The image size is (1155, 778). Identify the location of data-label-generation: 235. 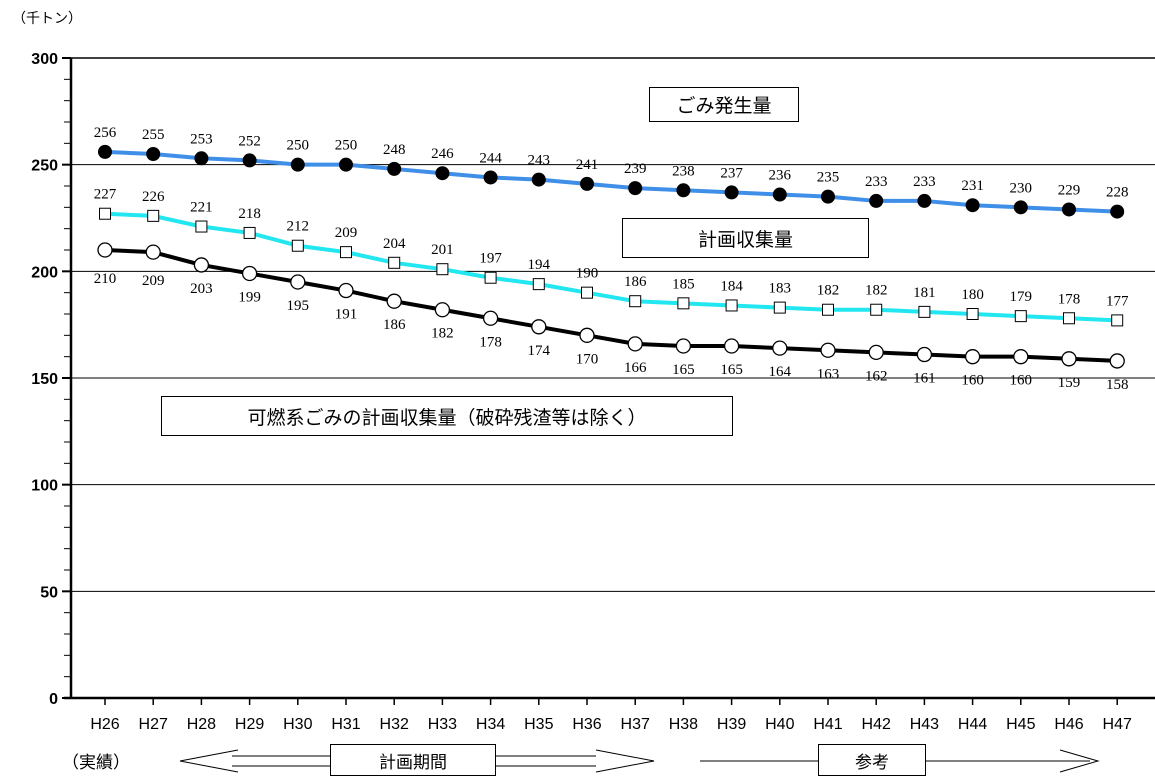
(828, 178).